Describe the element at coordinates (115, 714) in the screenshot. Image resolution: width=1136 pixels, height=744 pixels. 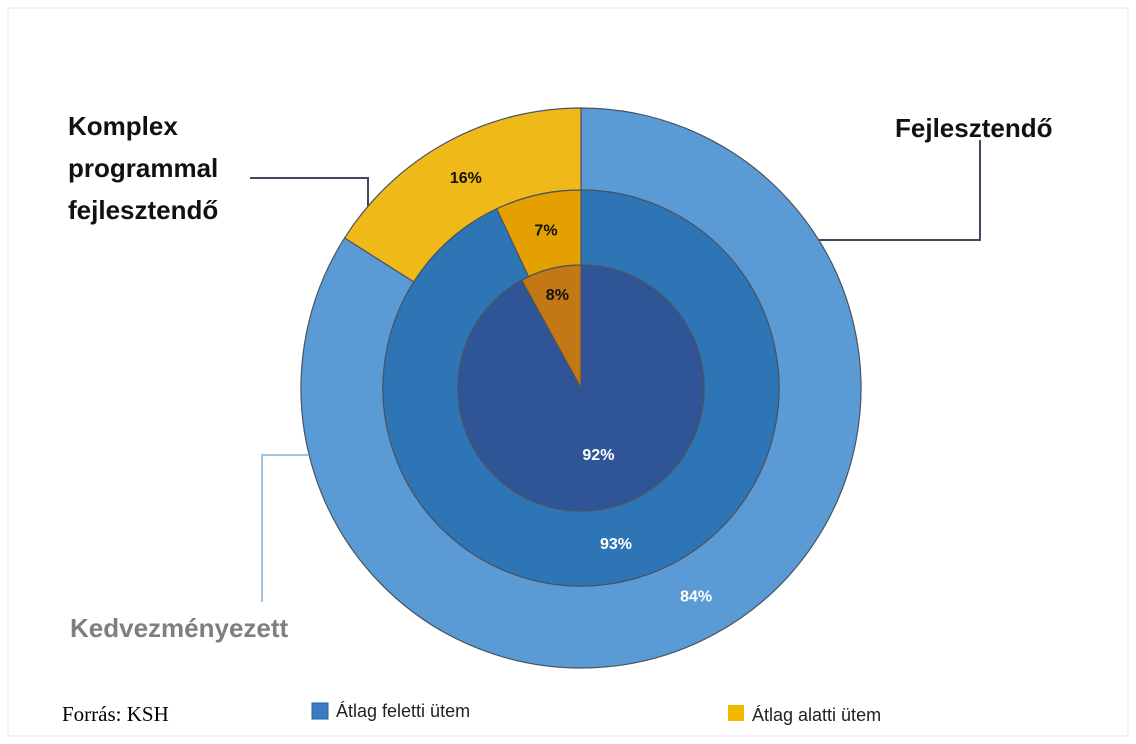
I see `source: Forrás: KSH` at that location.